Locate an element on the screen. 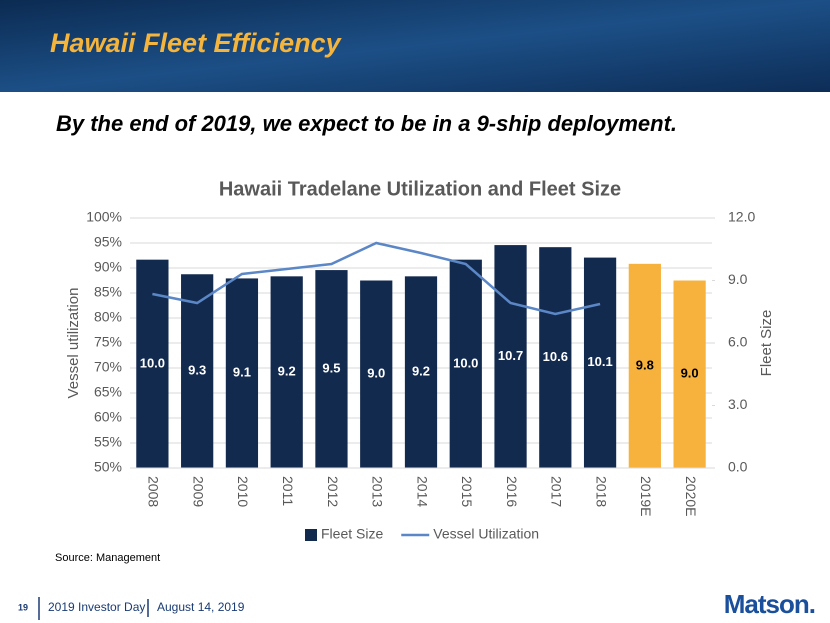 Image resolution: width=830 pixels, height=623 pixels. y2-tick-label: 12.0 is located at coordinates (741, 217).